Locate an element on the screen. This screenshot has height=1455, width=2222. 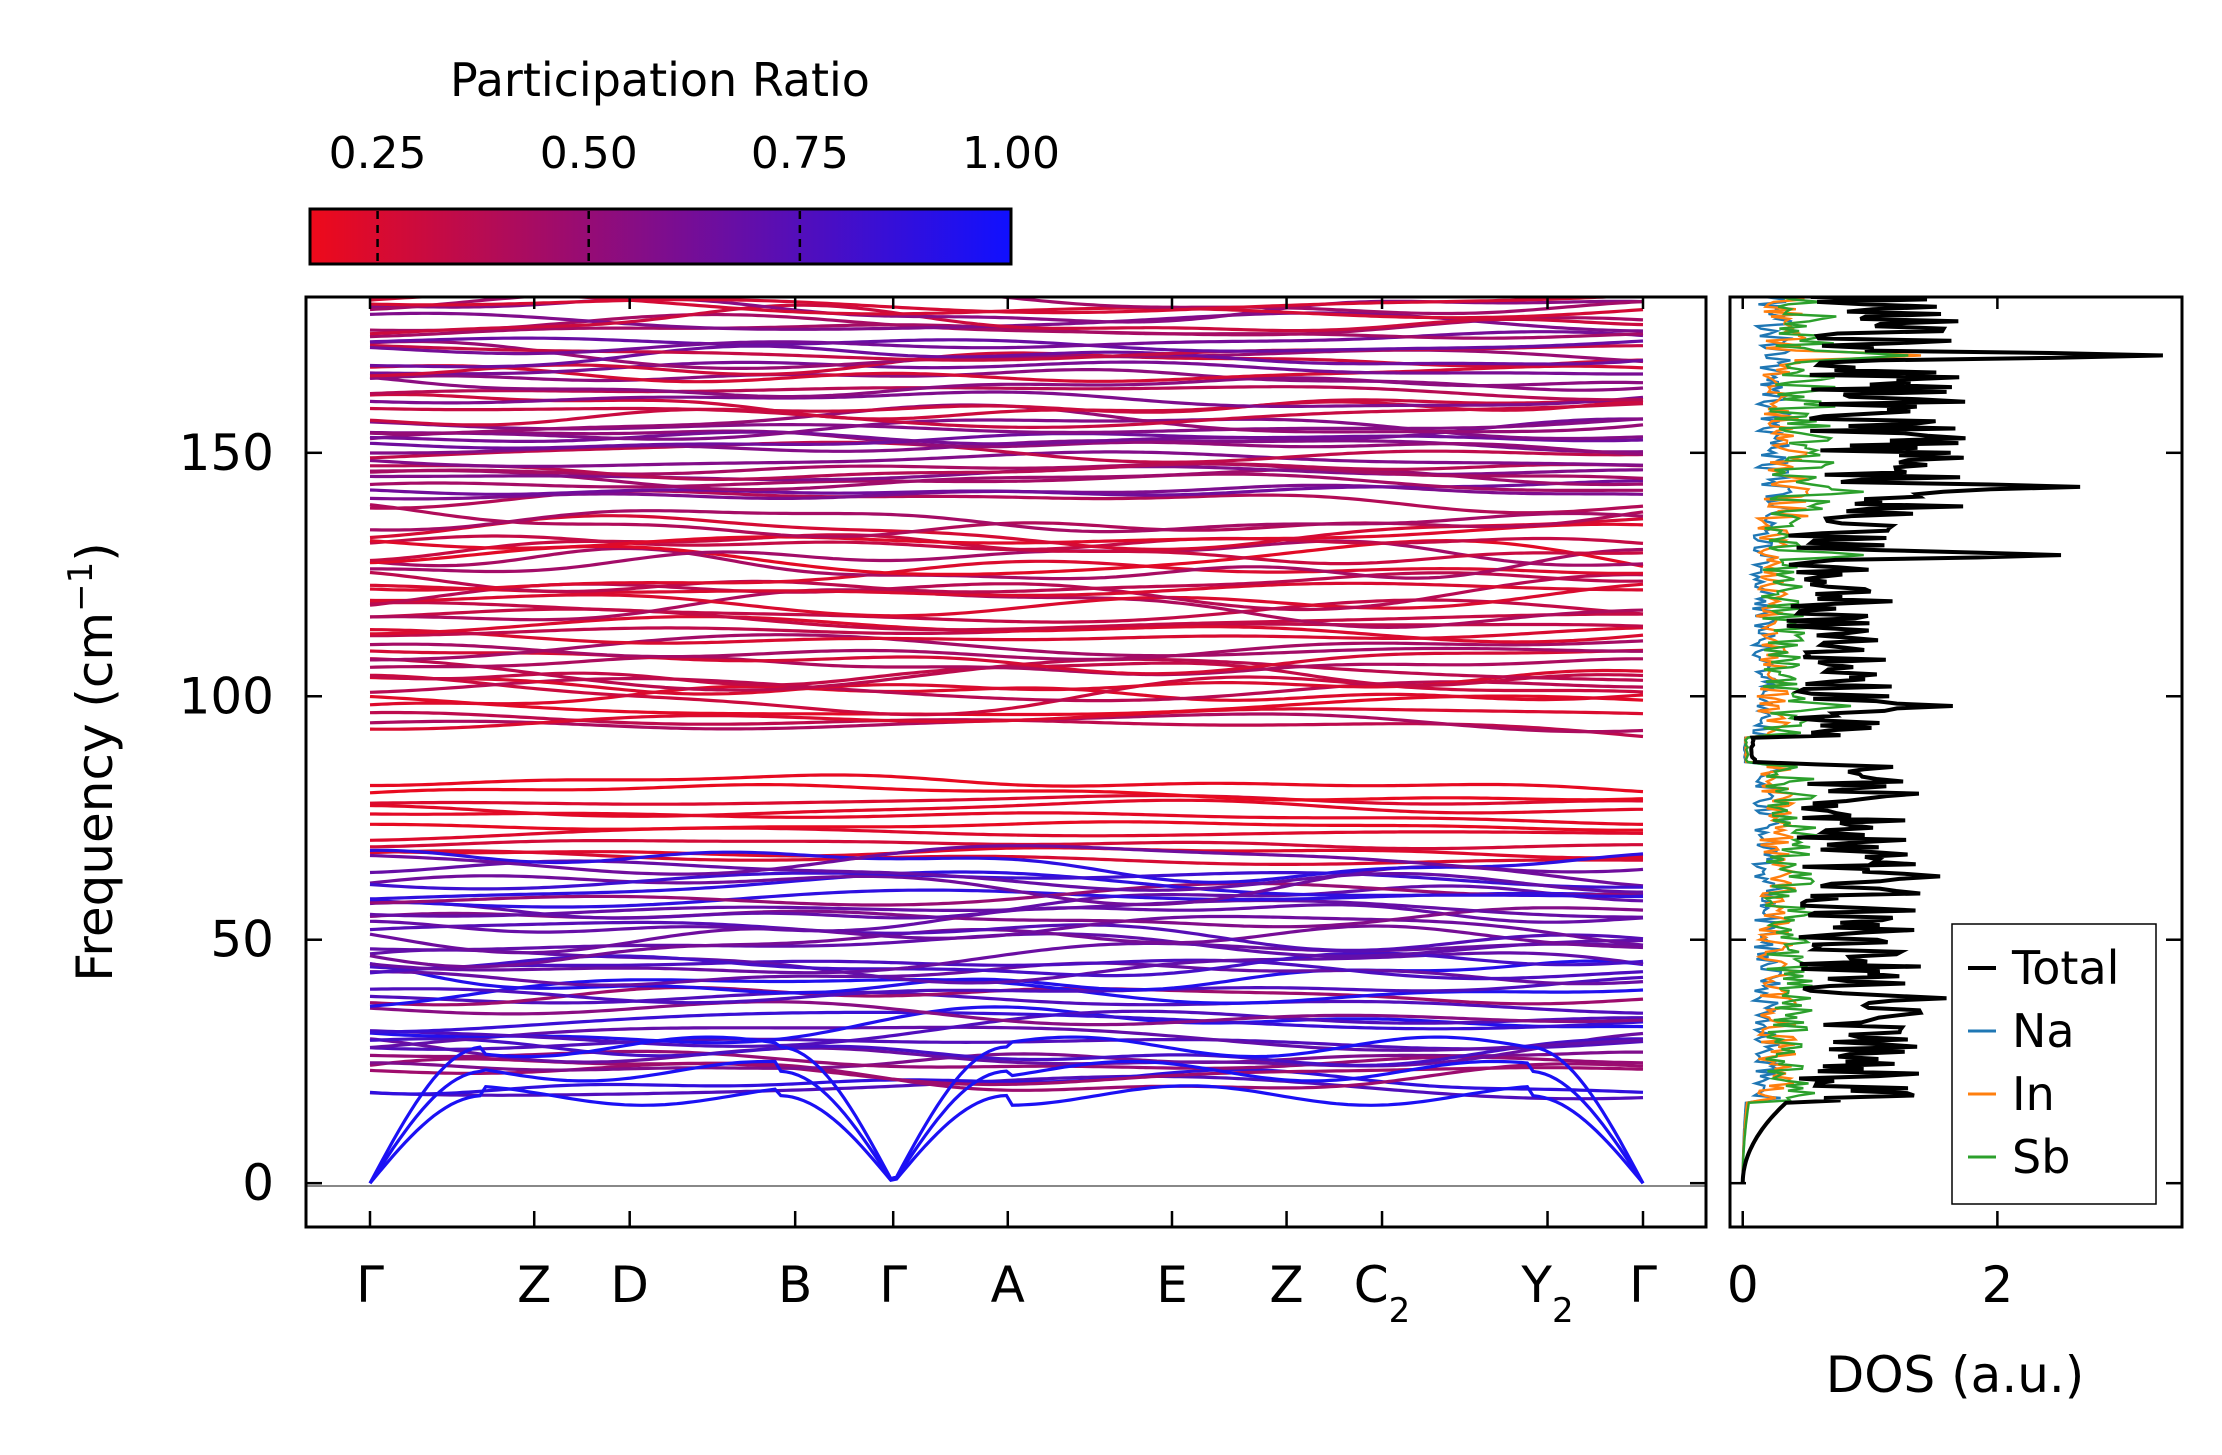
dos-x-tick-label: 2 is located at coordinates (1997, 1285).